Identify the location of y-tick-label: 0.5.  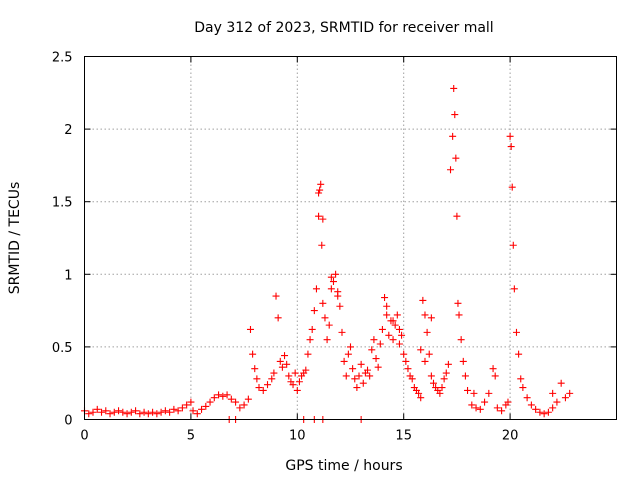
(62, 348).